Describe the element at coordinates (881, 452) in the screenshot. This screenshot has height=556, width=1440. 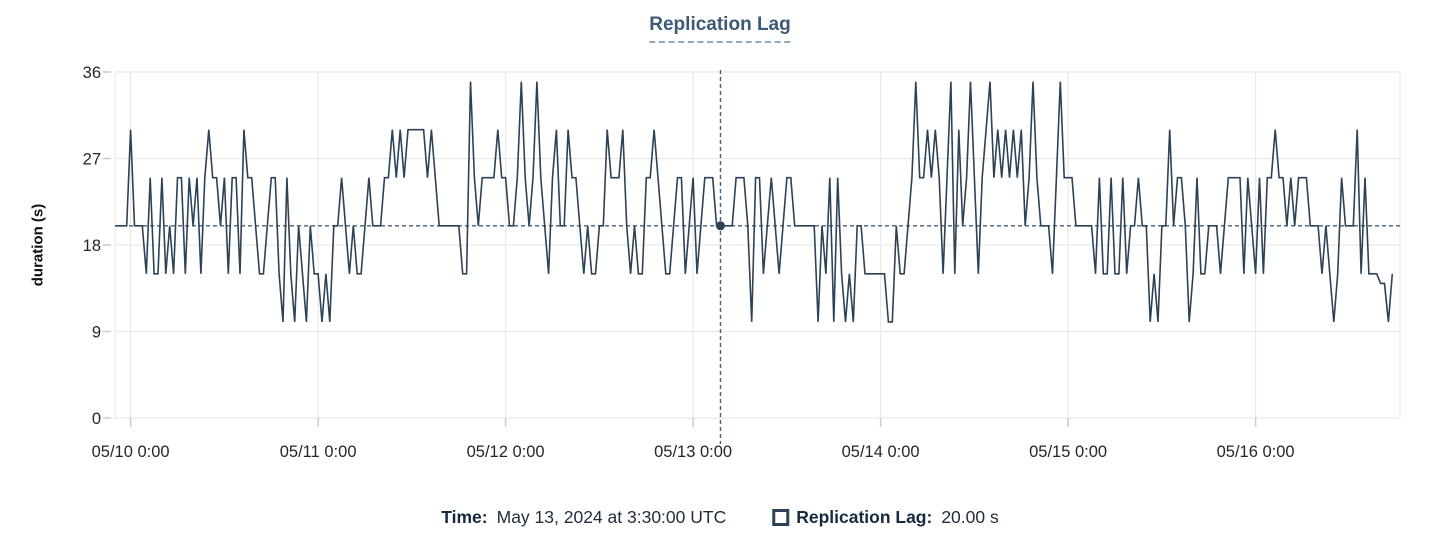
I see `x-tick-label: 05/14 0:00` at that location.